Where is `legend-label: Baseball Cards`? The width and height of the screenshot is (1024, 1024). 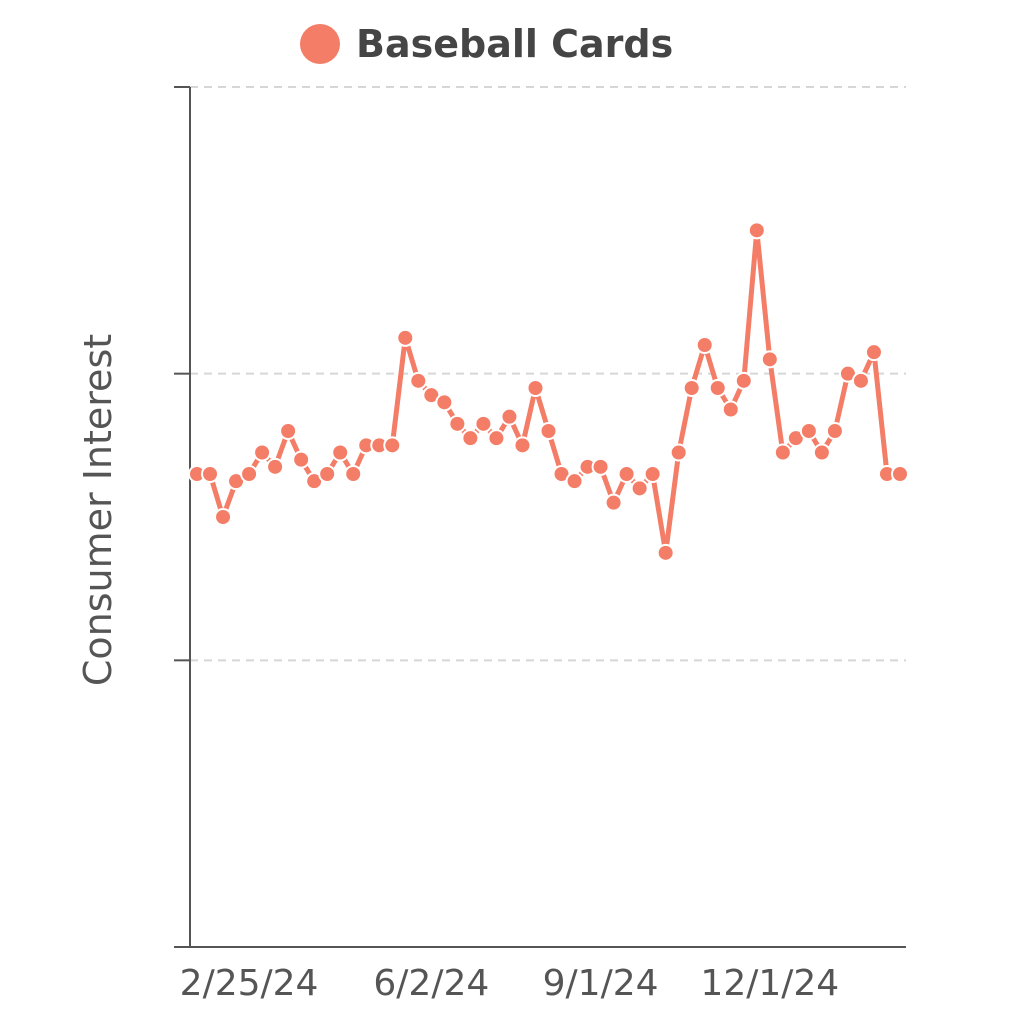
legend-label: Baseball Cards is located at coordinates (515, 44).